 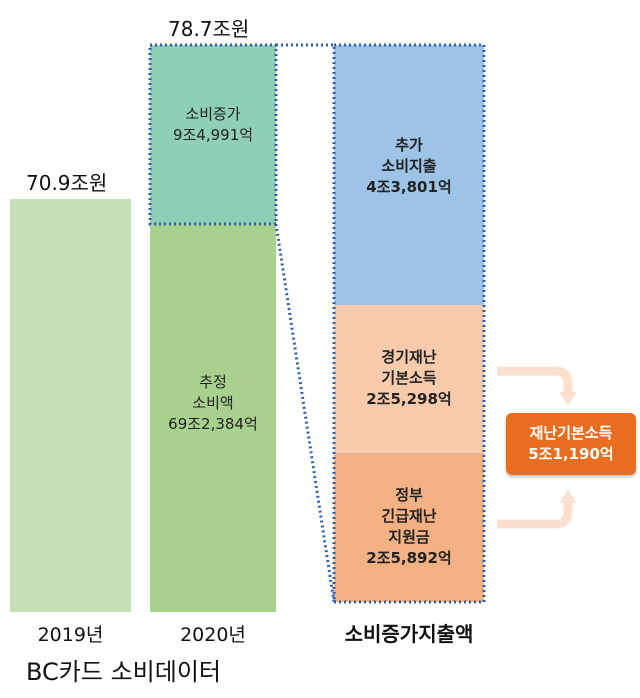 I want to click on breakdown-segment-gyeonggi: 경기재난 기본소득 2조5,298억, so click(x=409, y=379).